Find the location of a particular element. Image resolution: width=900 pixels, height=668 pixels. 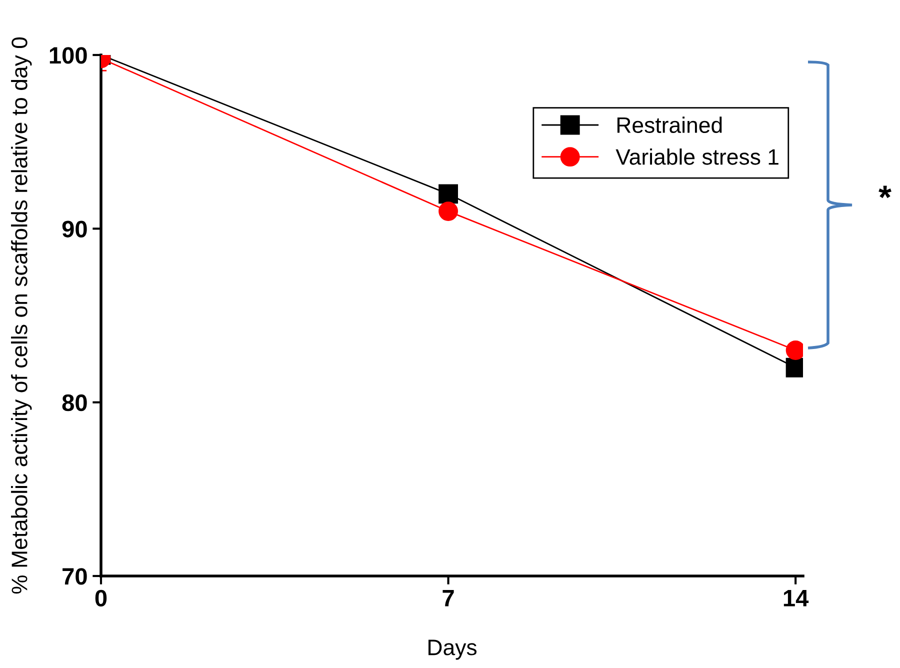

y-tick-label: 80 is located at coordinates (74, 403).